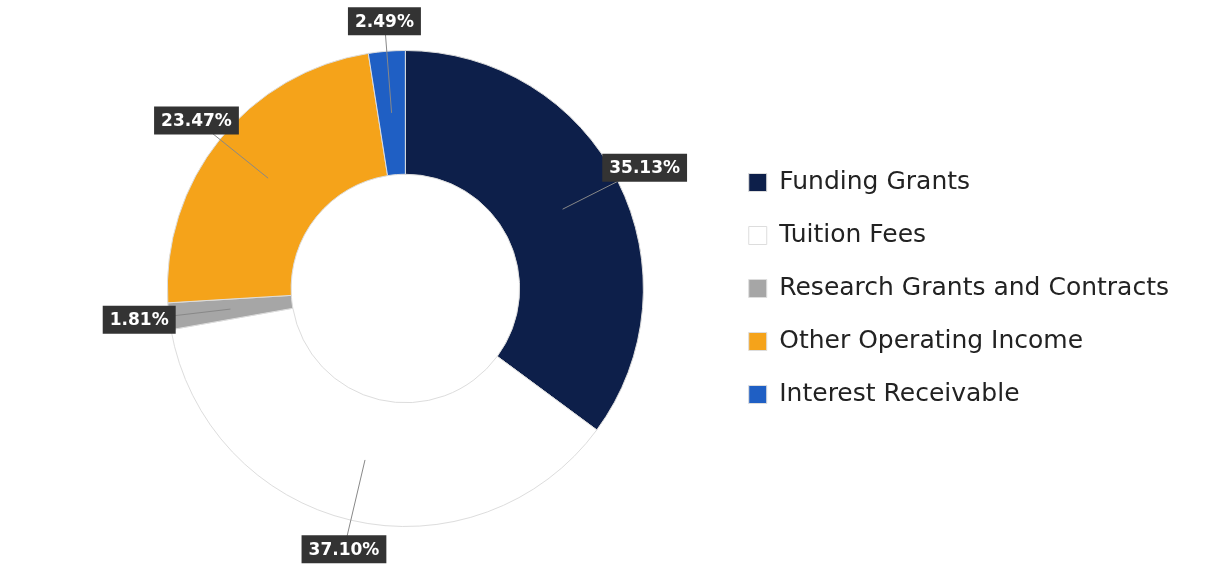 The width and height of the screenshot is (1219, 577). I want to click on data-label: 23.47%, so click(196, 120).